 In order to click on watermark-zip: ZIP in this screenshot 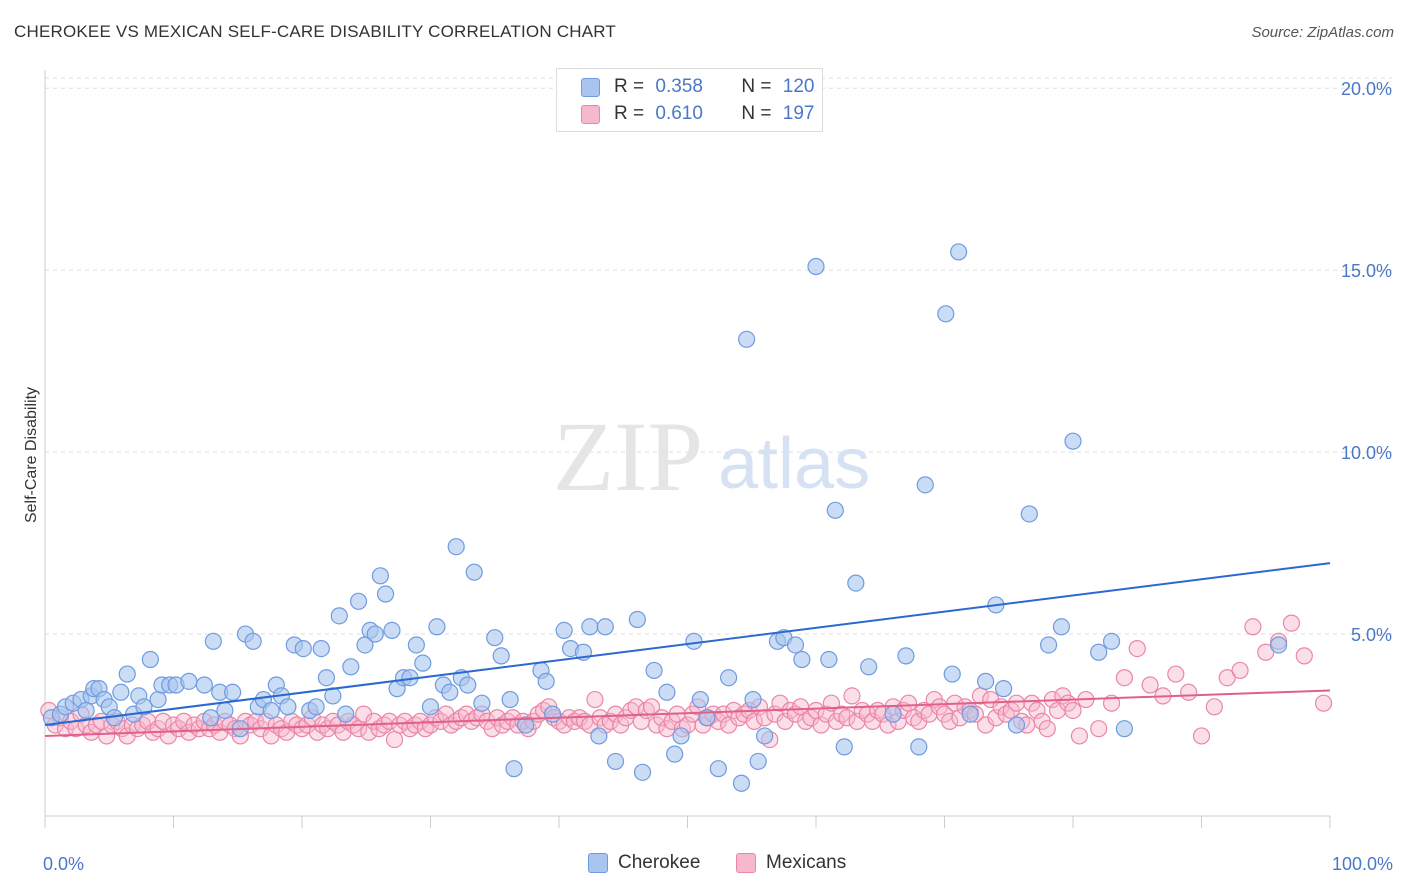, I will do `click(628, 456)`.